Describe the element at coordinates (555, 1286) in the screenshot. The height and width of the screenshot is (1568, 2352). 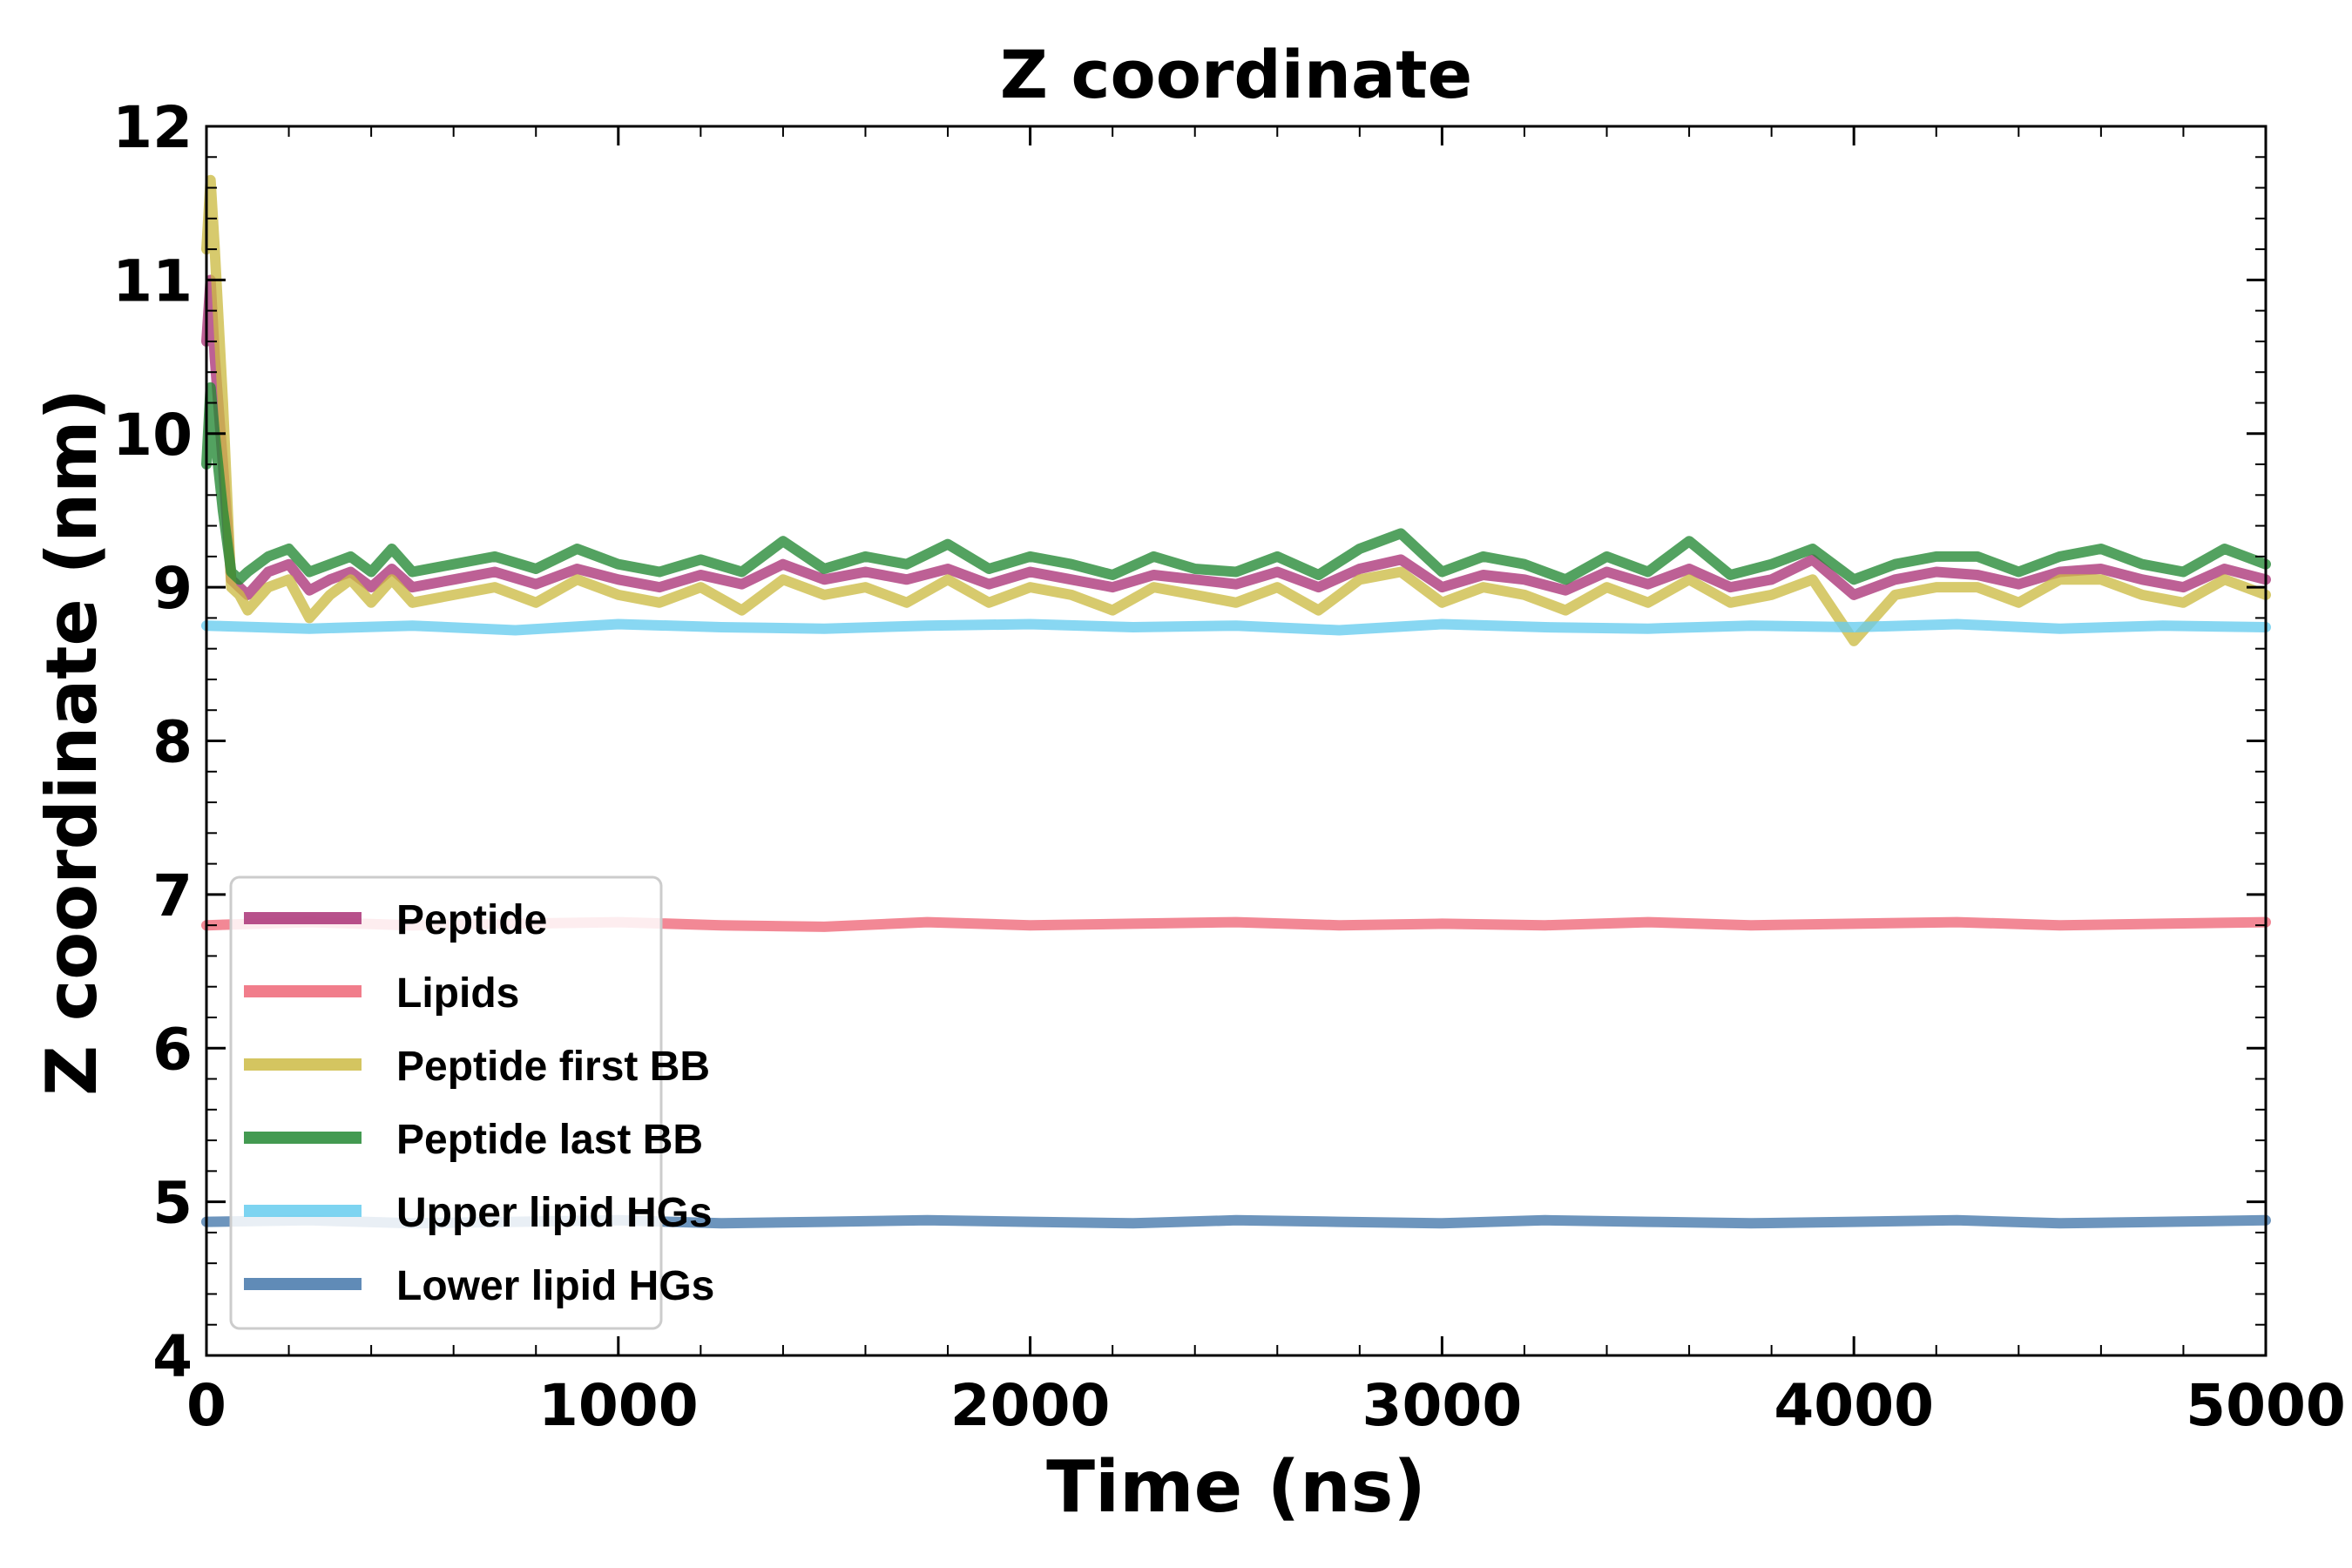
I see `legend-label-lower-lipid-hgs: Lower lipid HGs` at that location.